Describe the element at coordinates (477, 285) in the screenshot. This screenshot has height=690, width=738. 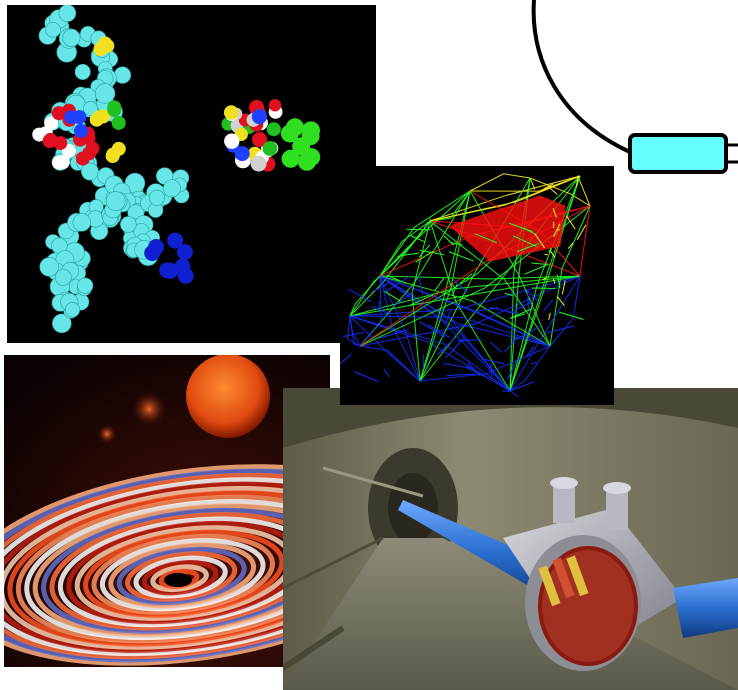
I see `car-wireframe-illustration` at that location.